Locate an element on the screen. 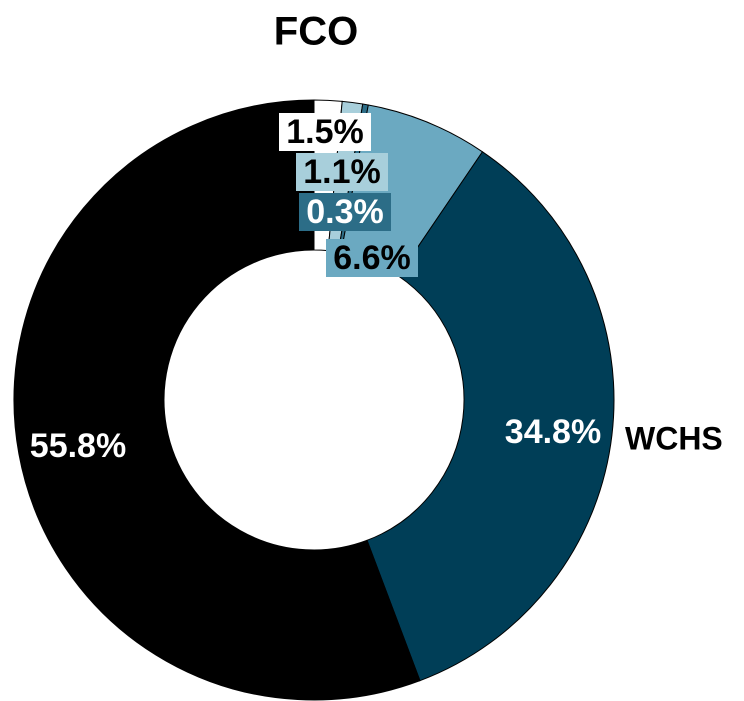 The width and height of the screenshot is (744, 701). data-label: 0.3% is located at coordinates (345, 212).